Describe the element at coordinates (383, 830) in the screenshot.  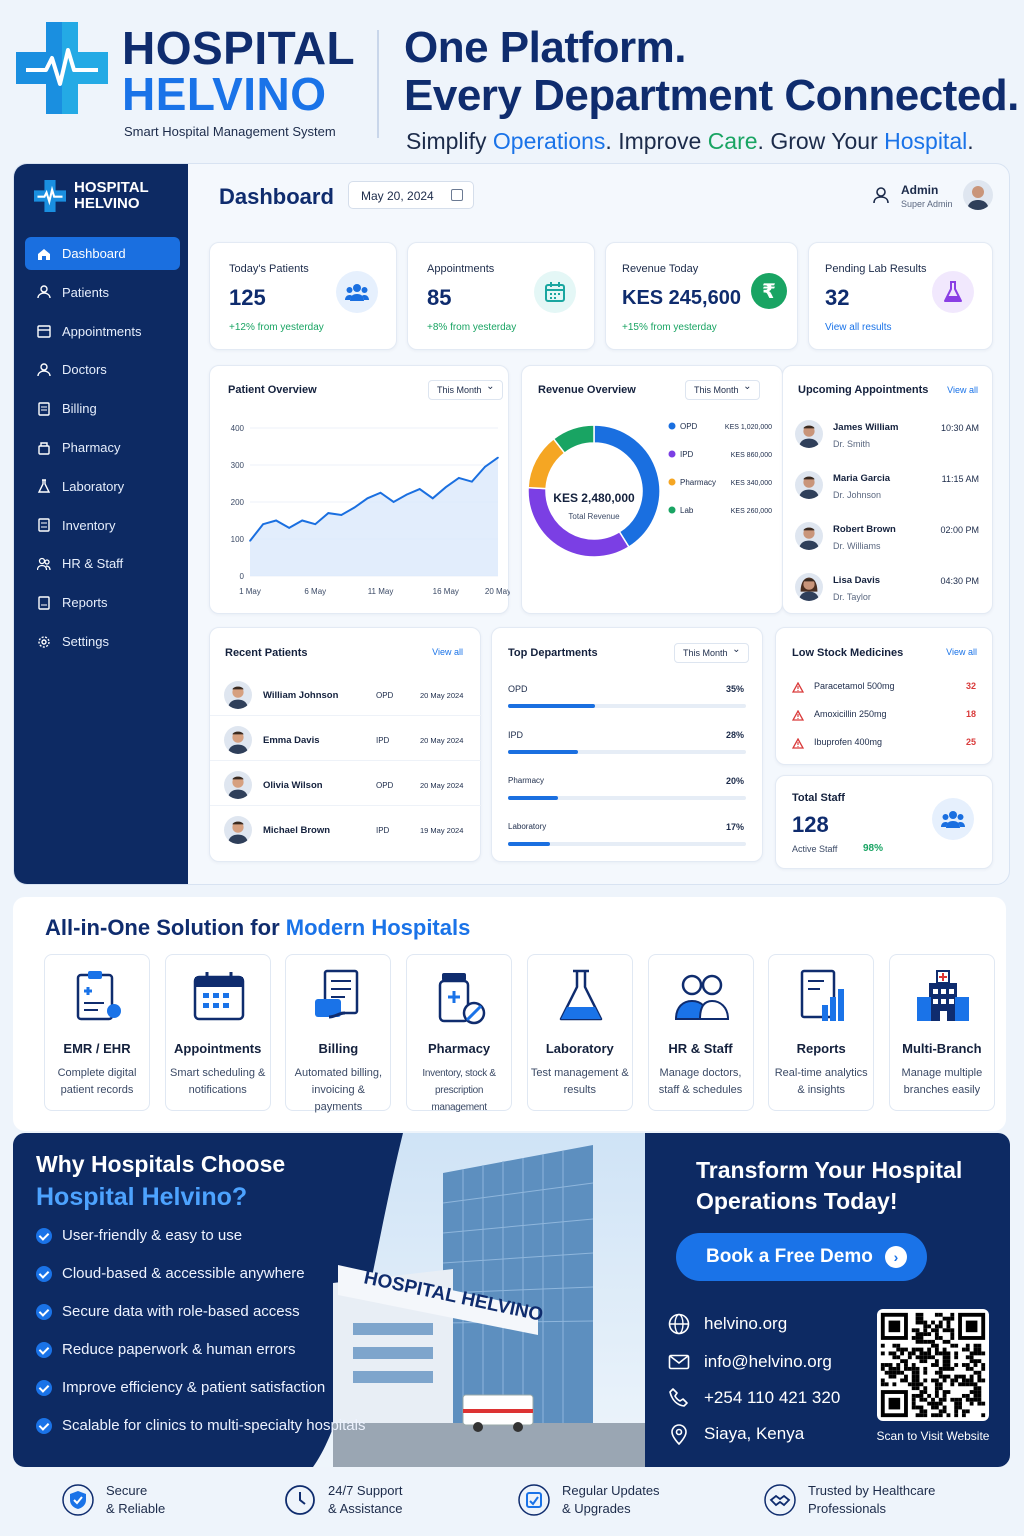
I see `patient-type: IPD` at that location.